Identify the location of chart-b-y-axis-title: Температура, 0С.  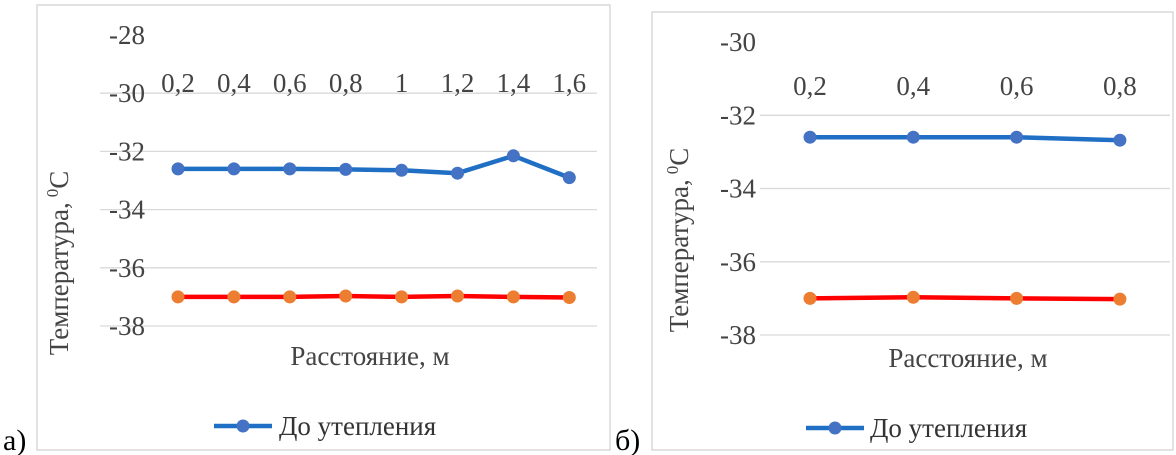
(678, 240).